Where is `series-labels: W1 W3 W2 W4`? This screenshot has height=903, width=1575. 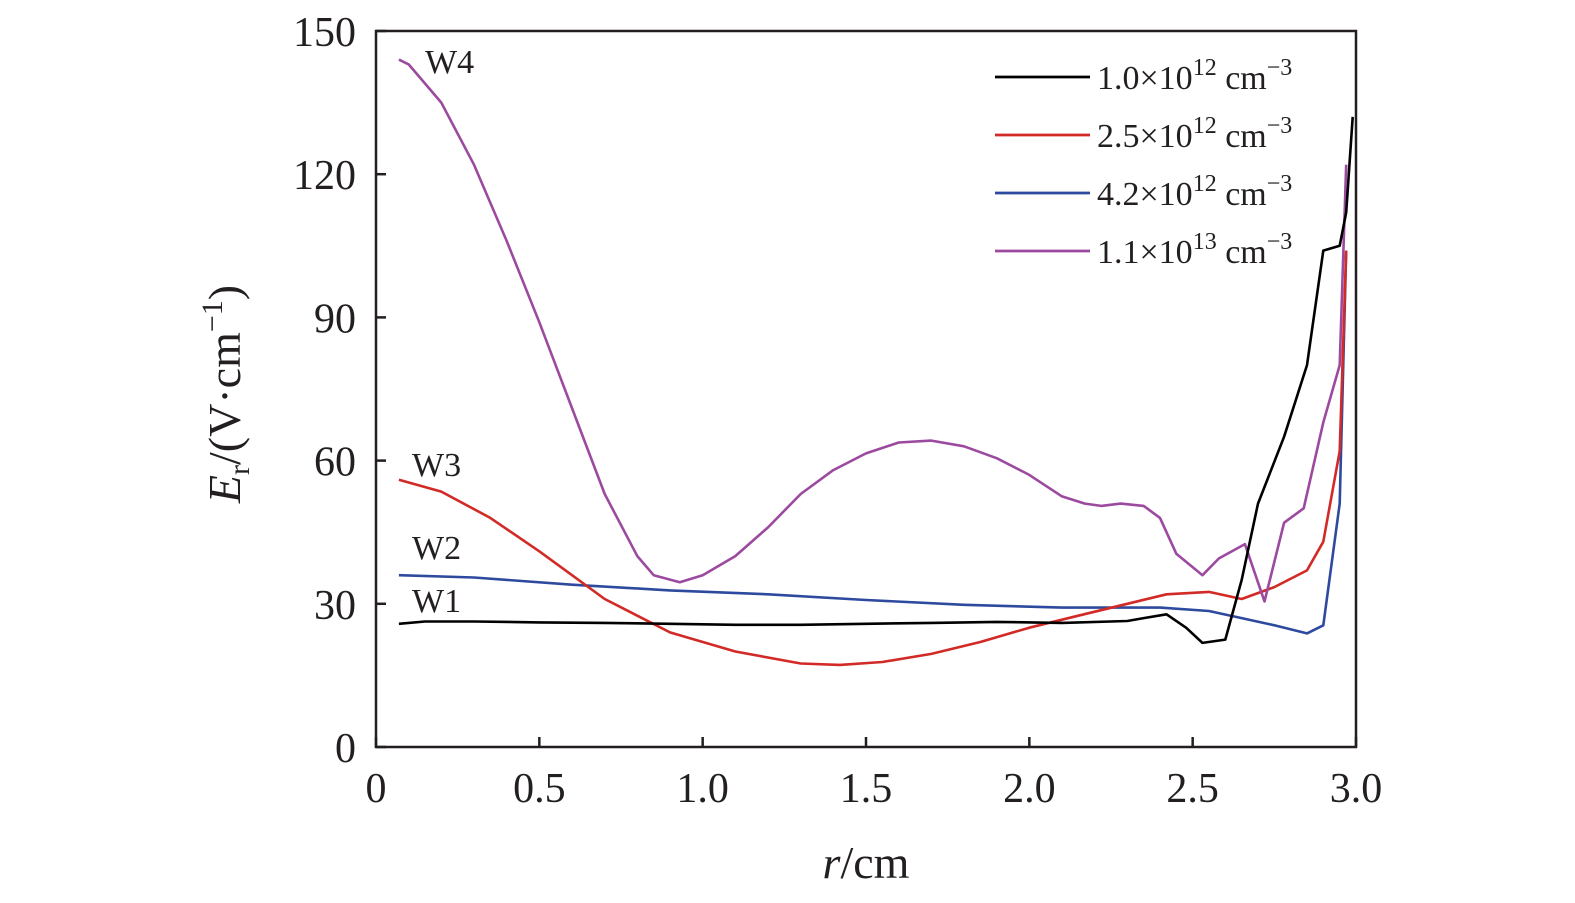
series-labels: W1 W3 W2 W4 is located at coordinates (443, 332).